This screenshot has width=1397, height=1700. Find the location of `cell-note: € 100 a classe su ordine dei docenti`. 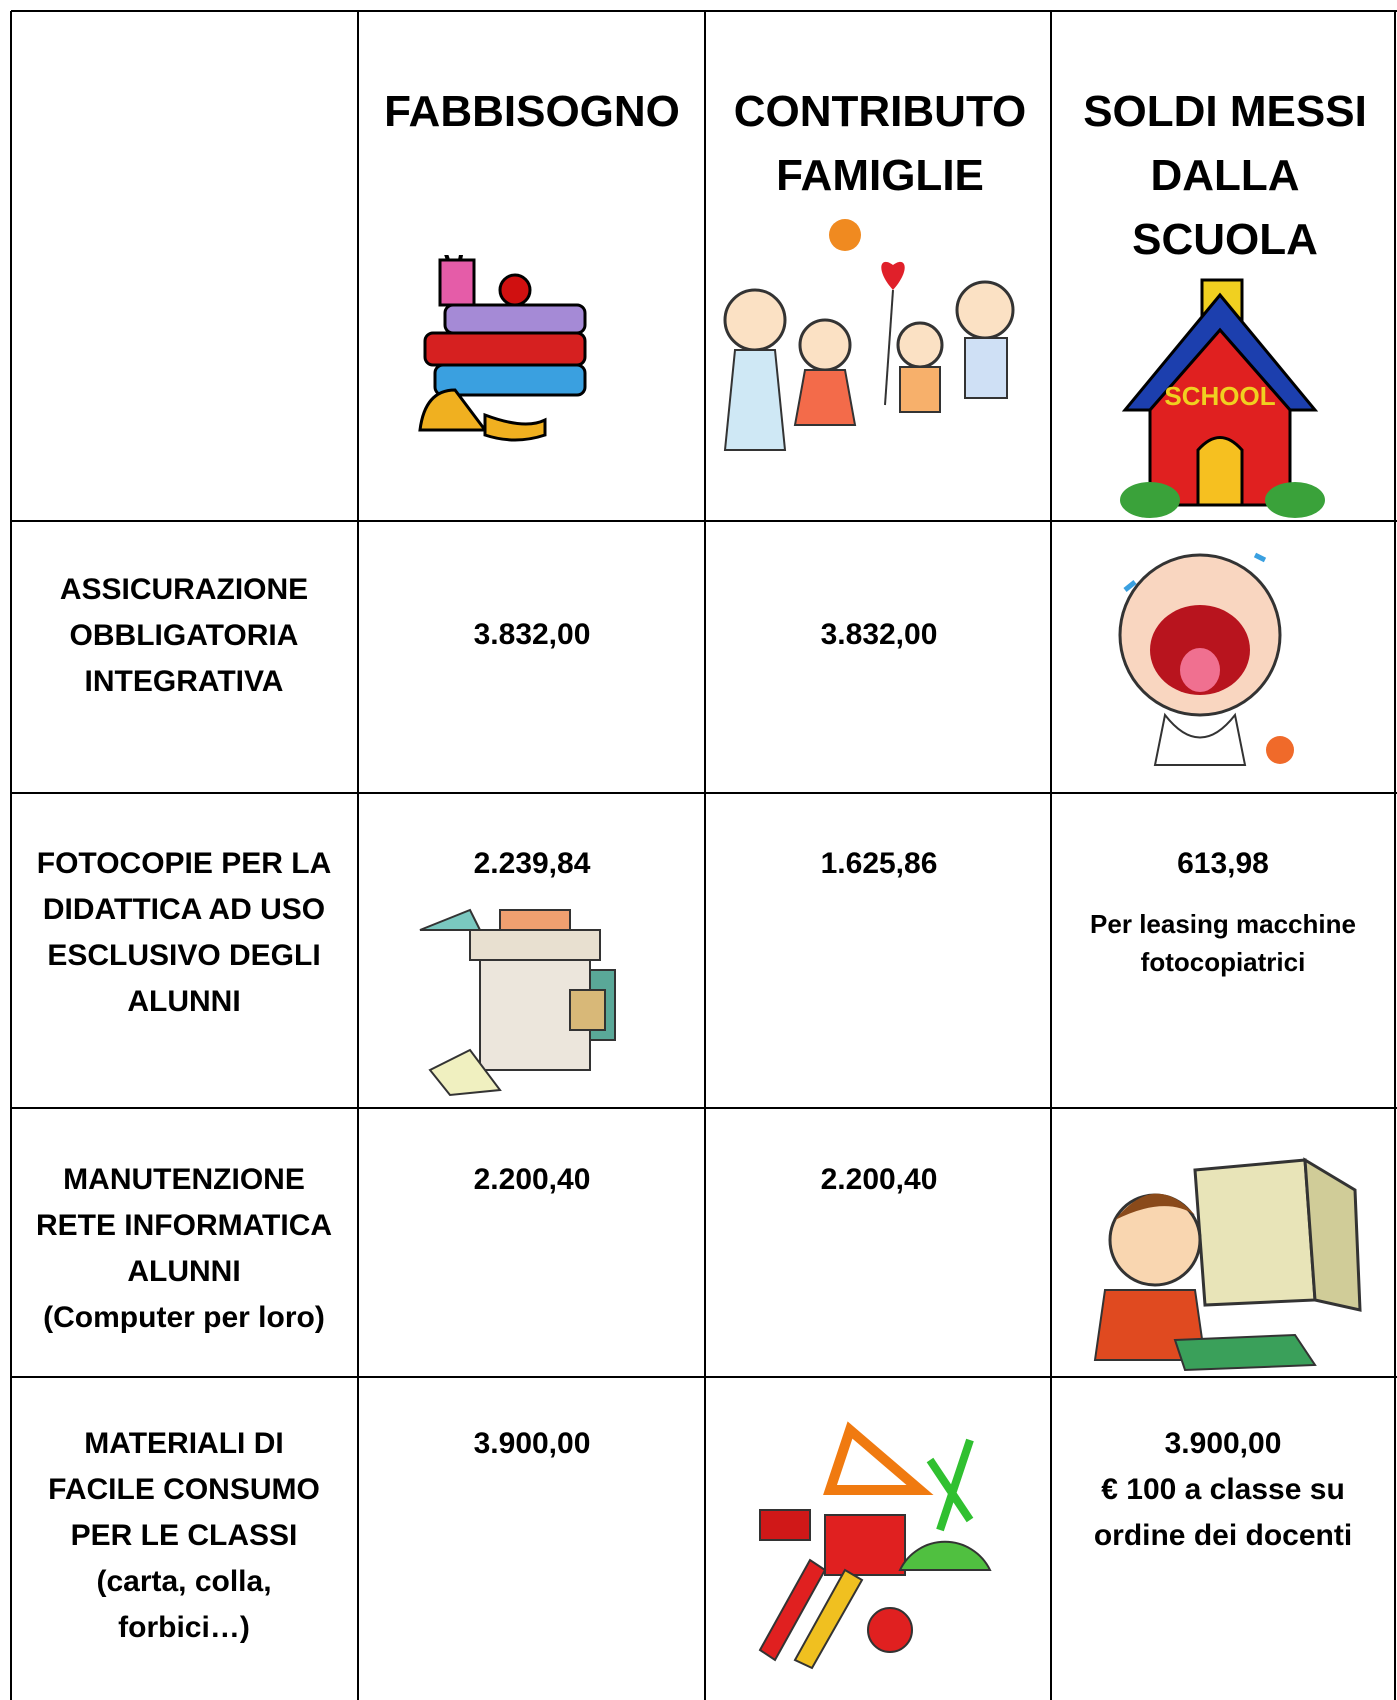

cell-note: € 100 a classe su ordine dei docenti is located at coordinates (1223, 1512).